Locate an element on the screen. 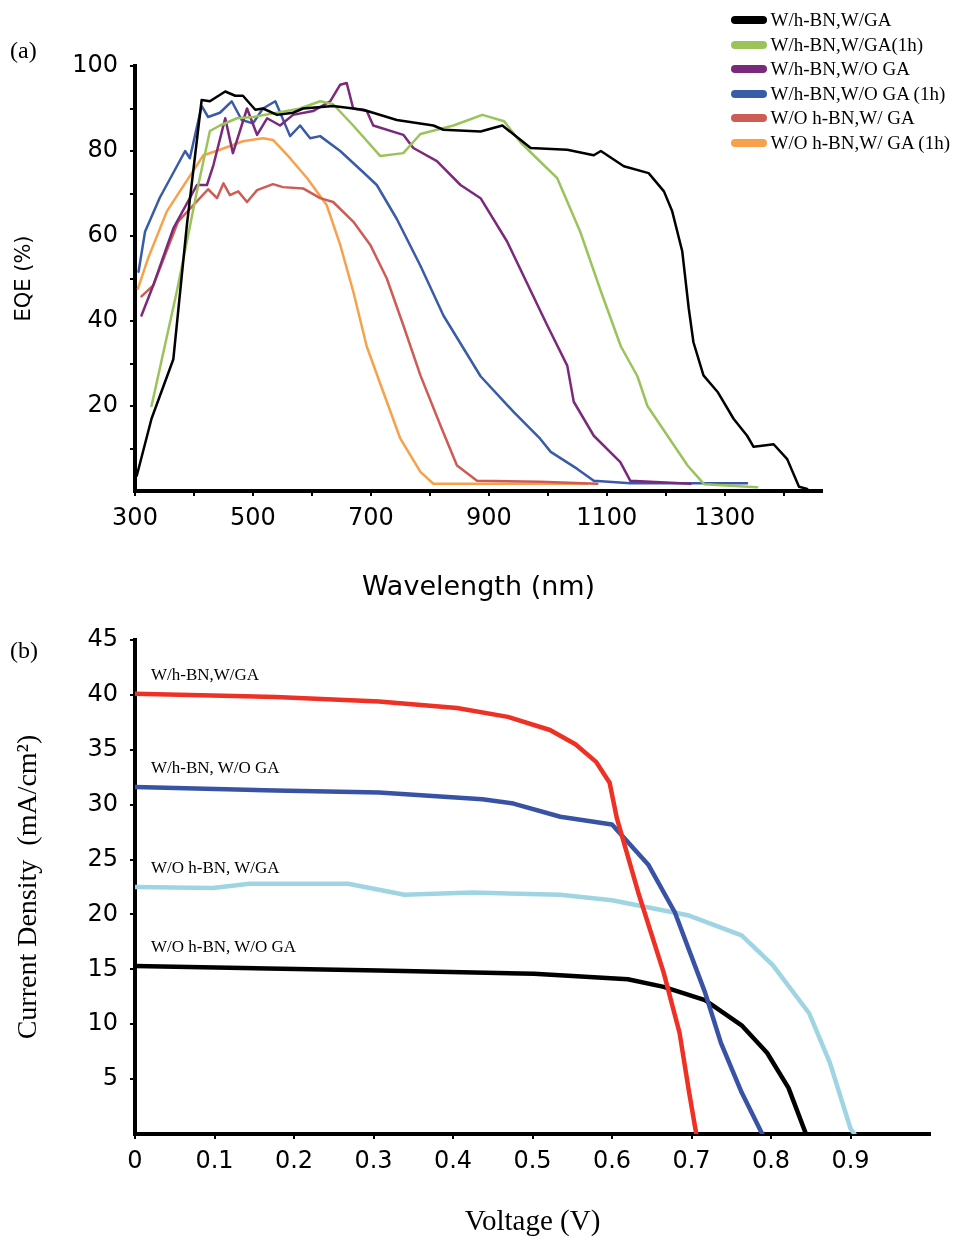 This screenshot has width=958, height=1252. x-tick-label: 0.8 is located at coordinates (771, 1159).